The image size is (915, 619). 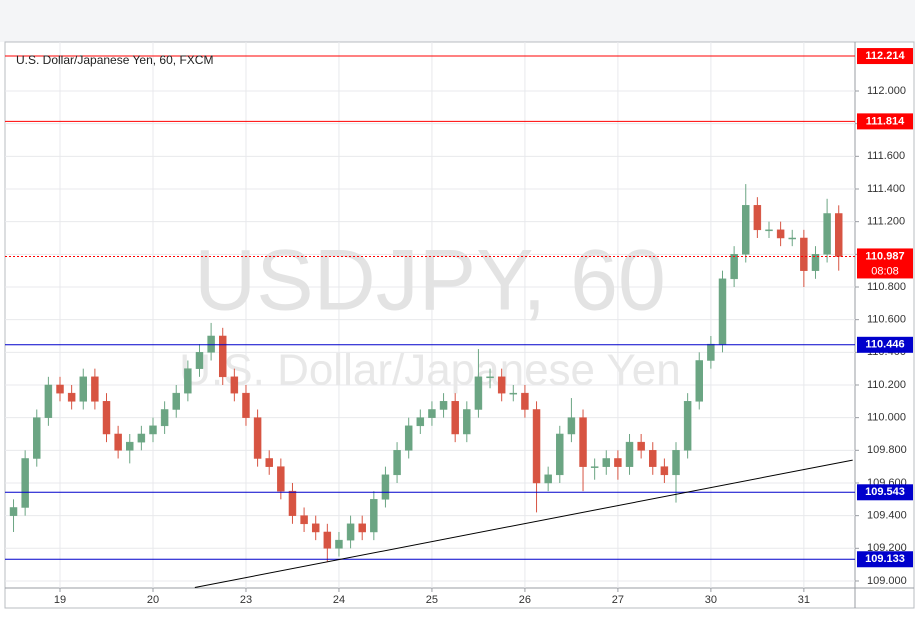 What do you see at coordinates (886, 156) in the screenshot?
I see `y-tick-label: 111.600` at bounding box center [886, 156].